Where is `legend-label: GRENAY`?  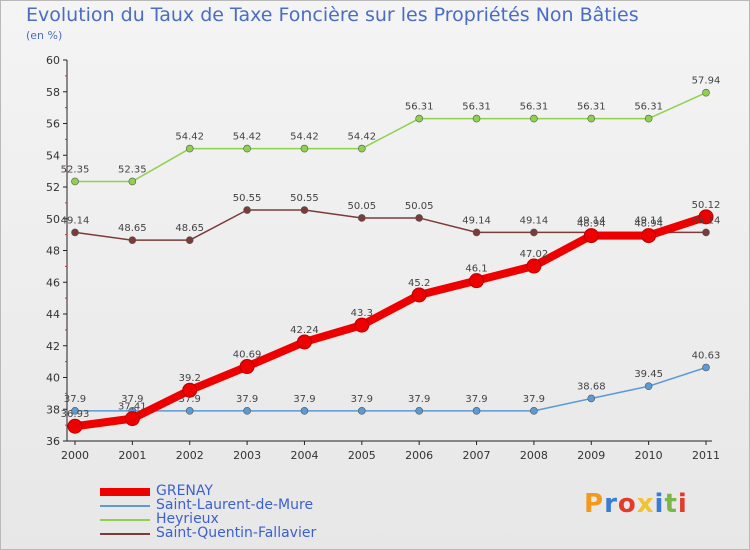 legend-label: GRENAY is located at coordinates (184, 491).